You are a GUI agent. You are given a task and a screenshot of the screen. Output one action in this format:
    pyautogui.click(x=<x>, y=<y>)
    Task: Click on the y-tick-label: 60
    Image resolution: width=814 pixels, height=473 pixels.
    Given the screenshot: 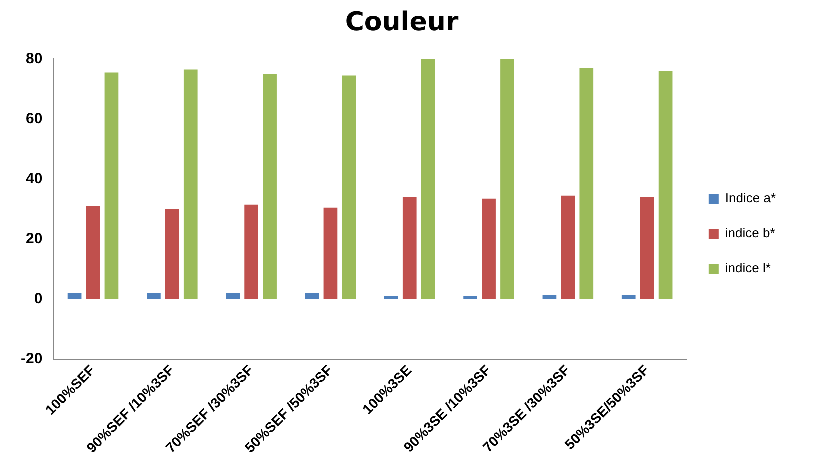 What is the action you would take?
    pyautogui.click(x=34, y=119)
    